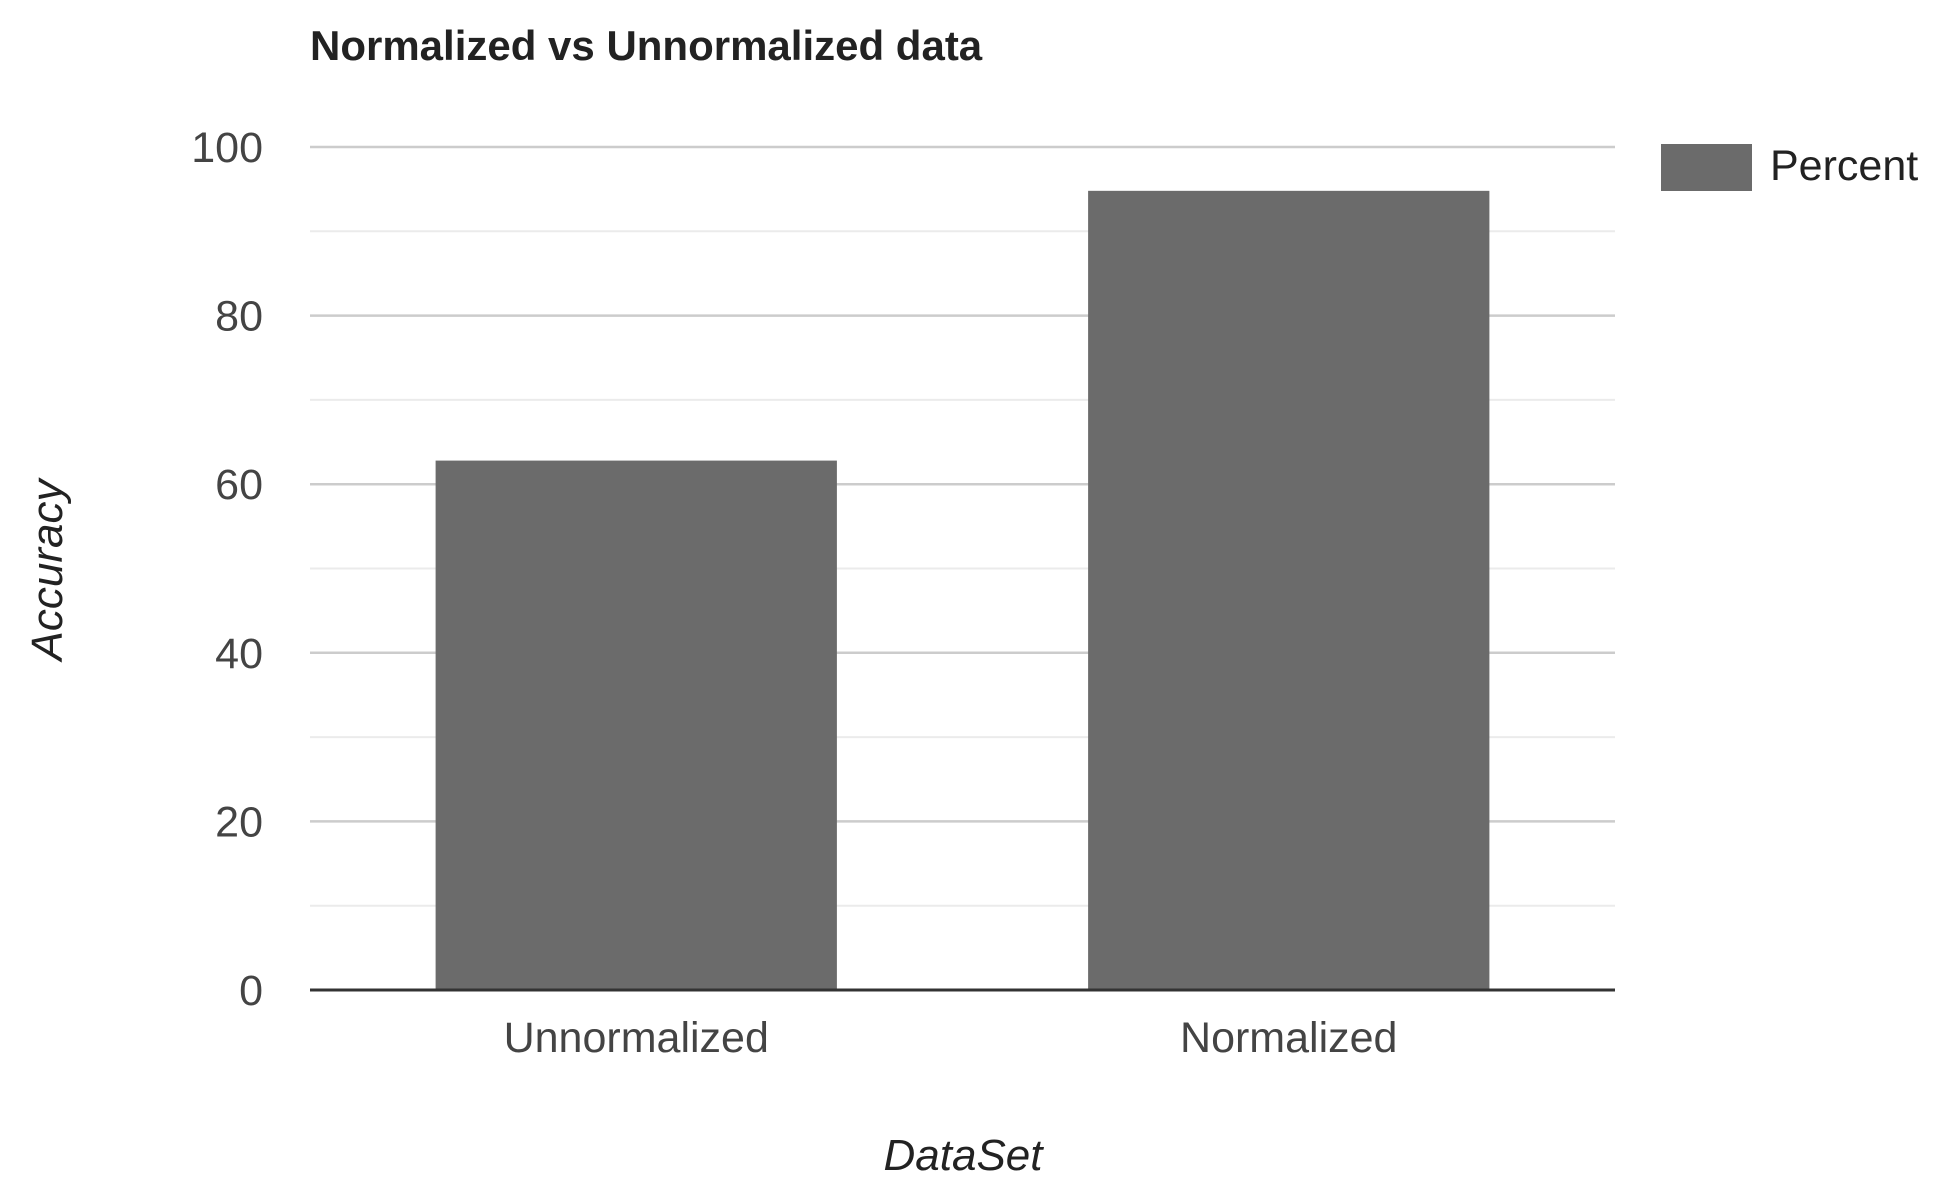 Image resolution: width=1939 pixels, height=1186 pixels. Describe the element at coordinates (951, 1038) in the screenshot. I see `x-axis-ticks: Unnormalized Normalized` at that location.